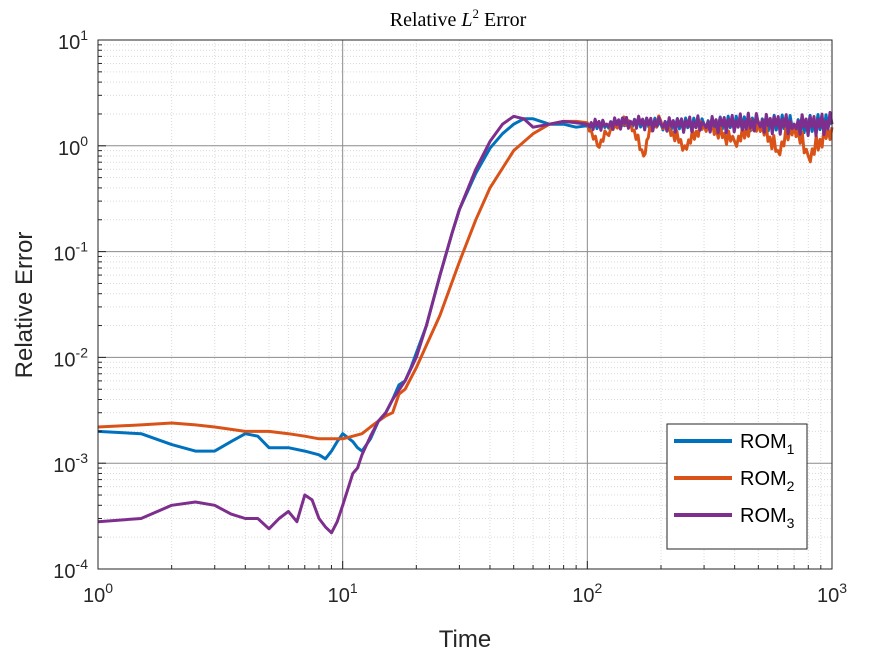 The width and height of the screenshot is (875, 656). Describe the element at coordinates (70, 305) in the screenshot. I see `y-tick-labels: 10⁻⁴ 10⁻³ 10⁻² 10⁻¹ 10⁰ 10¹` at that location.